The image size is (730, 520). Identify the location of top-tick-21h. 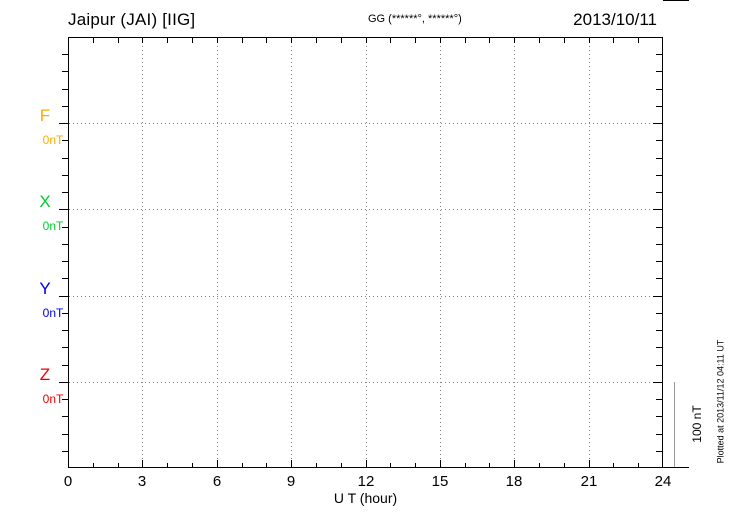
(589, 40).